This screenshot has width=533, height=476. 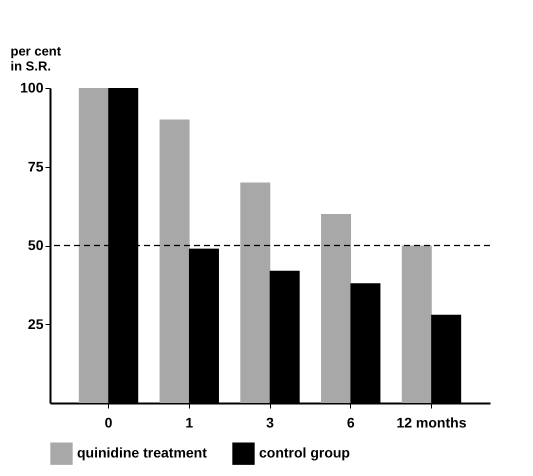 I want to click on y-tick-label: 75, so click(x=36, y=166).